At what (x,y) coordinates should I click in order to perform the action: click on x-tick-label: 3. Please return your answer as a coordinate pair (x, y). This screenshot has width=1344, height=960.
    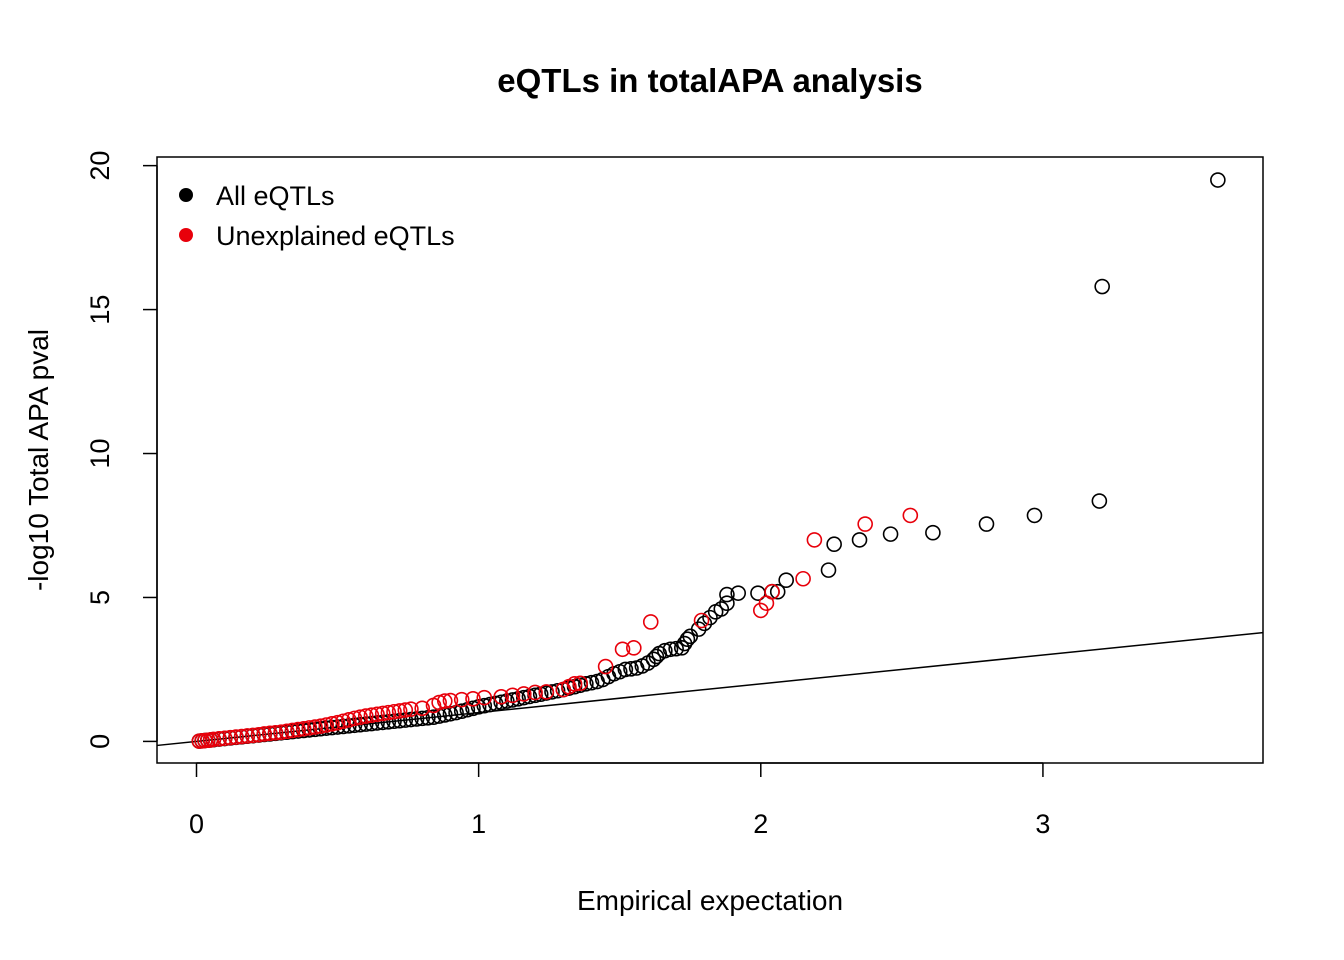
    Looking at the image, I should click on (1042, 824).